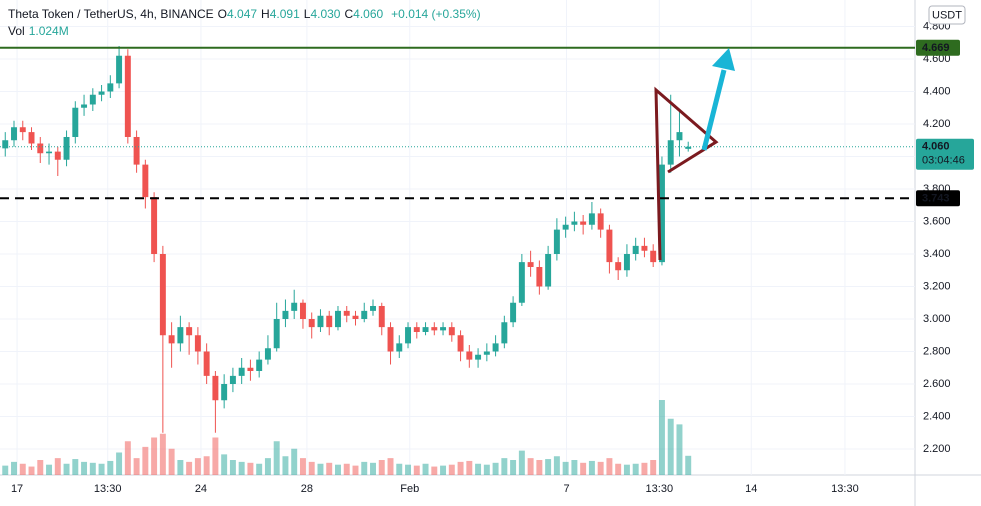  I want to click on volume-row: Vol 1.024M, so click(246, 31).